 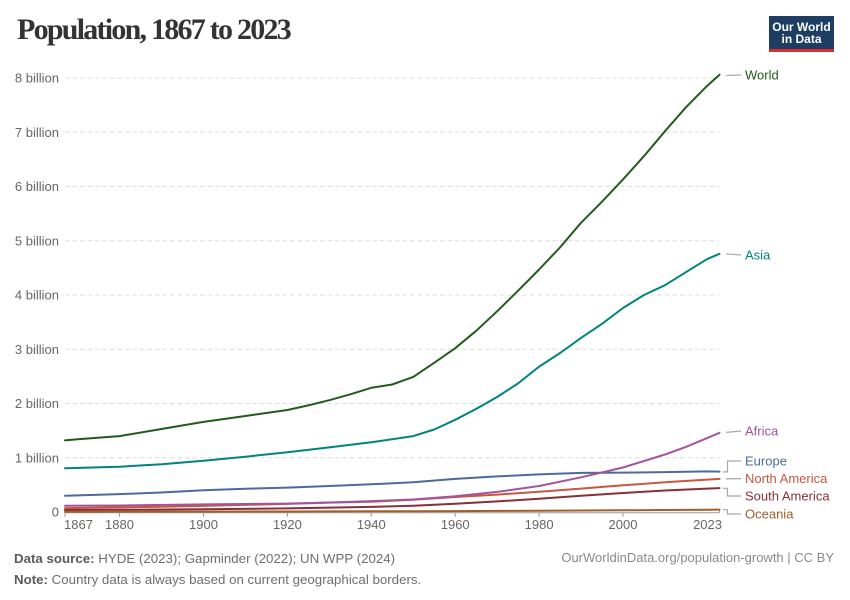 What do you see at coordinates (455, 524) in the screenshot?
I see `svg-text: 1960` at bounding box center [455, 524].